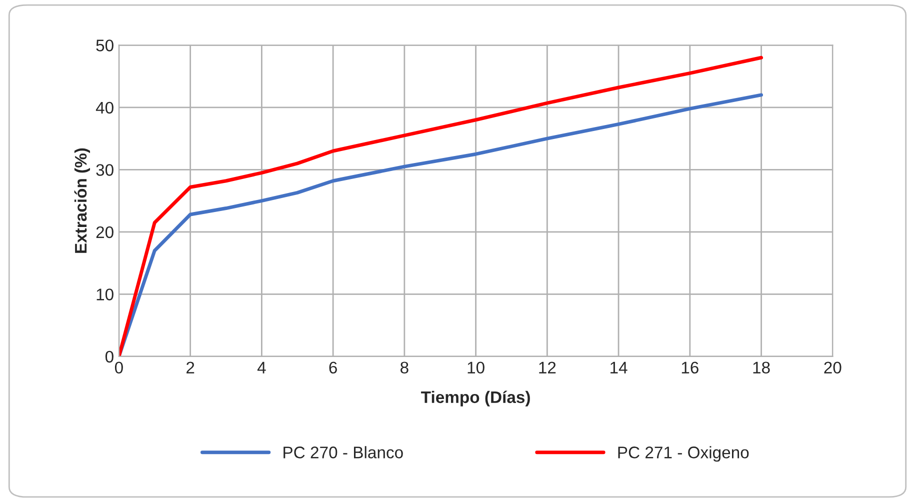  What do you see at coordinates (118, 368) in the screenshot?
I see `x-tick-label: 0` at bounding box center [118, 368].